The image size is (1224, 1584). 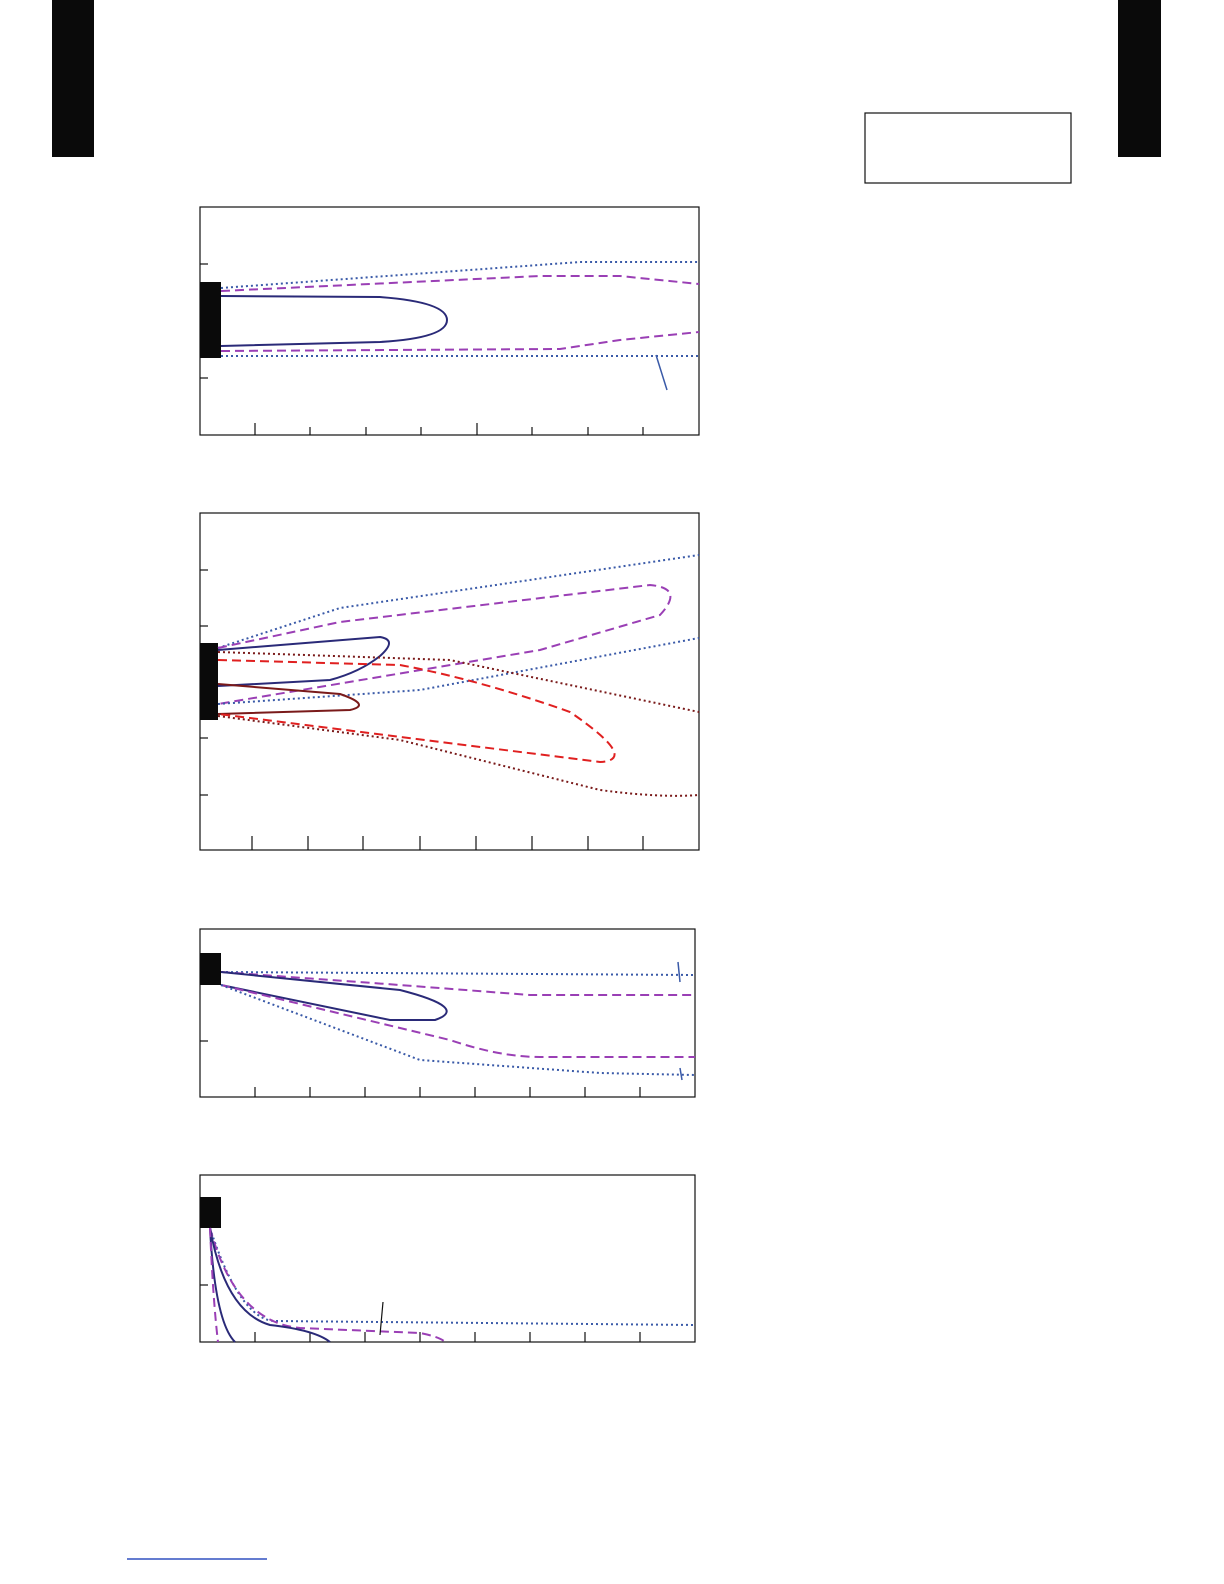 What do you see at coordinates (1139, 78) in the screenshot?
I see `side-tab-right` at bounding box center [1139, 78].